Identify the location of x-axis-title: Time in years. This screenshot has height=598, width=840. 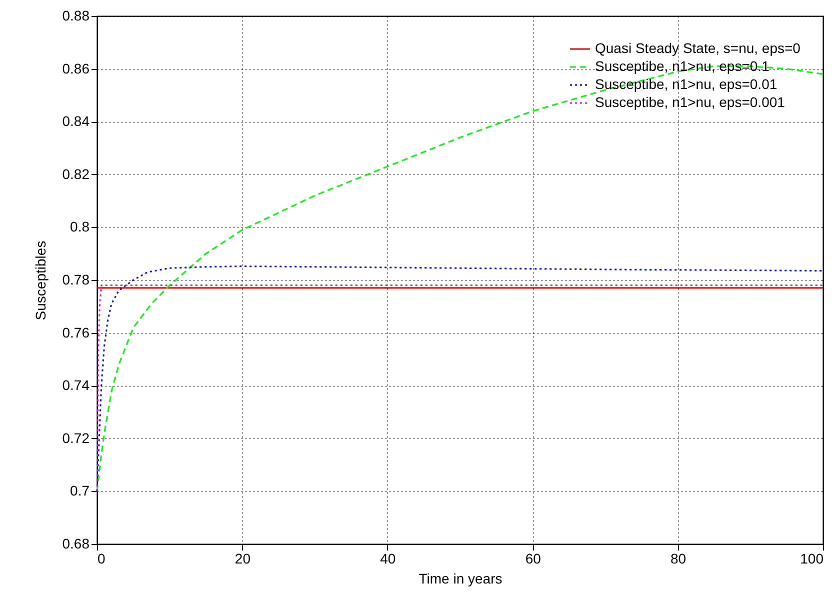
(460, 578).